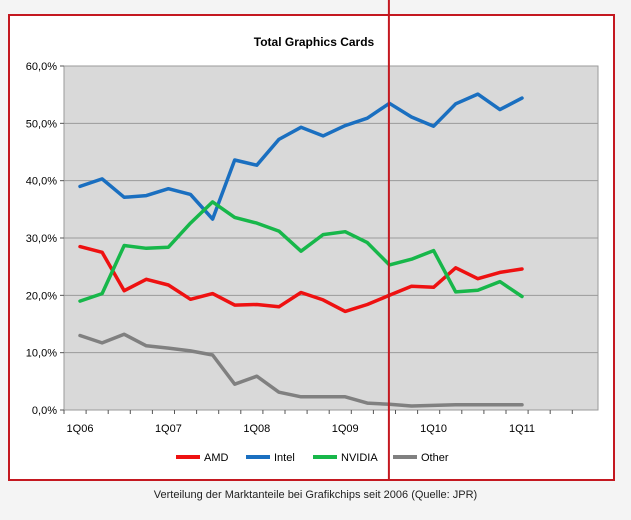 Image resolution: width=631 pixels, height=520 pixels. I want to click on y-tick-label: 30,0%, so click(41, 239).